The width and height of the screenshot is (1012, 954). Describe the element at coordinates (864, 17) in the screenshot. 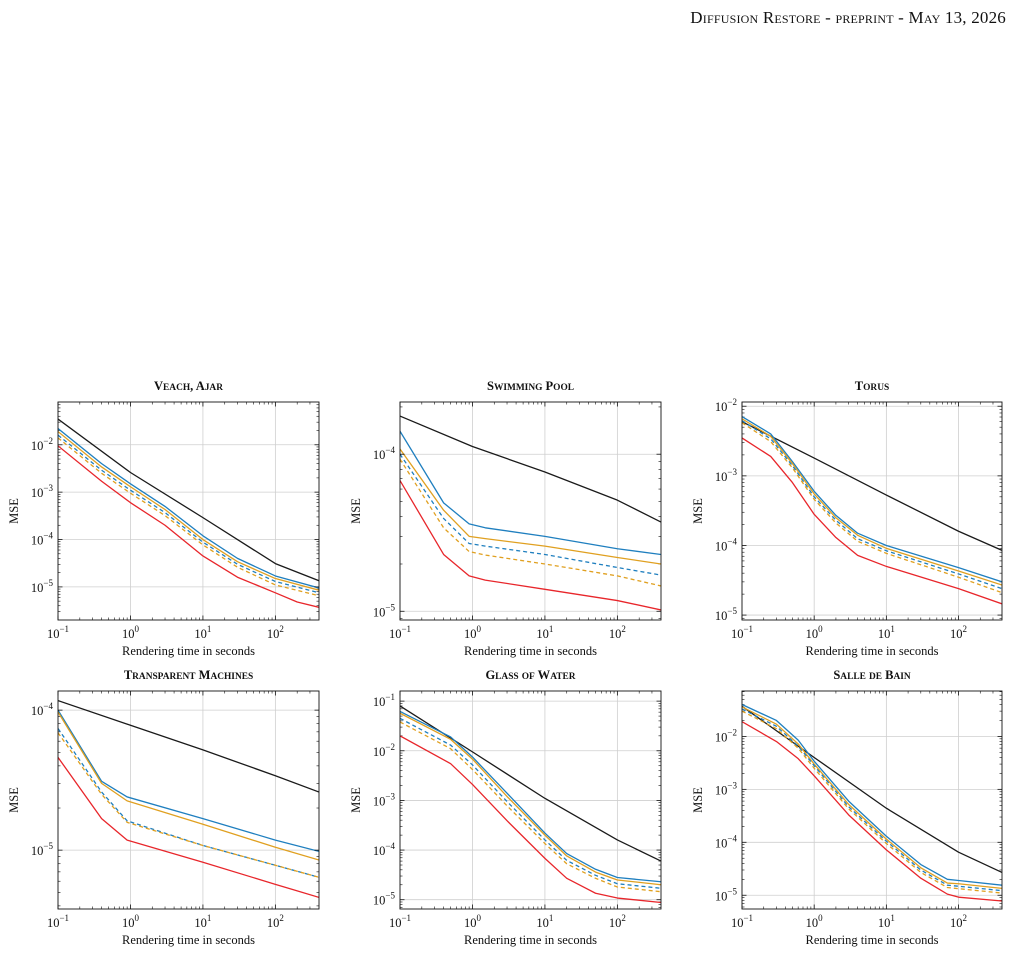

I see `preprint-label: preprint` at that location.